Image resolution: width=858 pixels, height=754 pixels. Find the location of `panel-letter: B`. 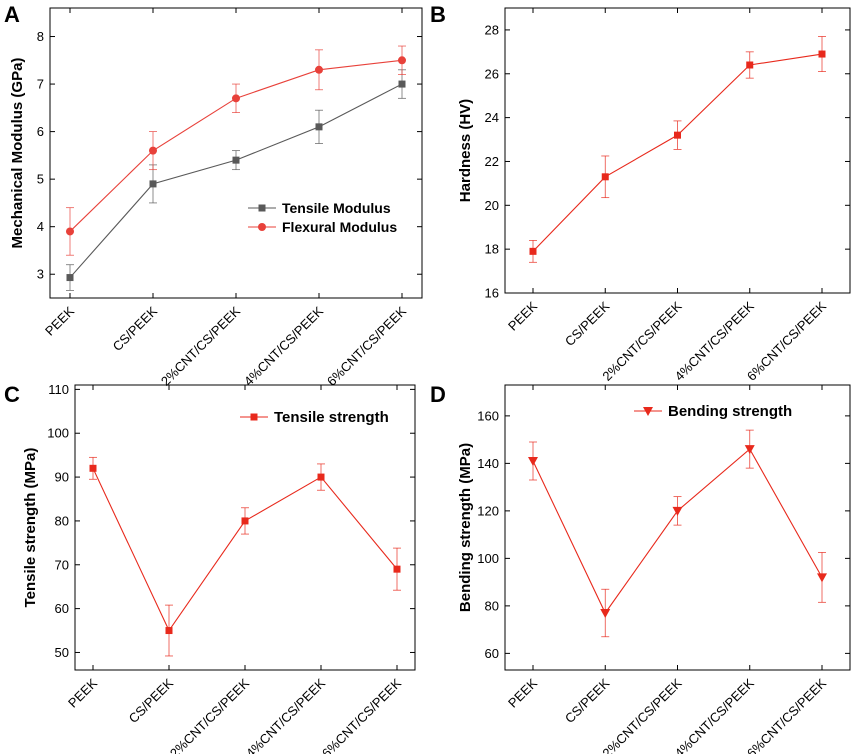

panel-letter: B is located at coordinates (438, 14).